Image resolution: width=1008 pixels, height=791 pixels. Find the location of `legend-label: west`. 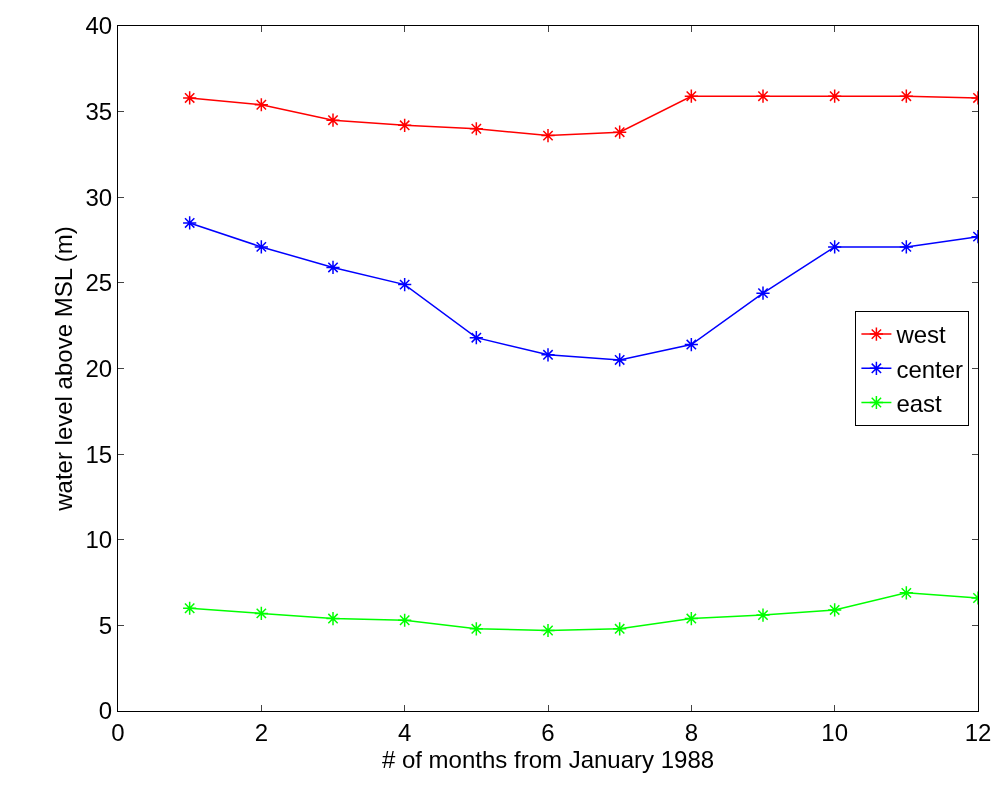

legend-label: west is located at coordinates (921, 335).